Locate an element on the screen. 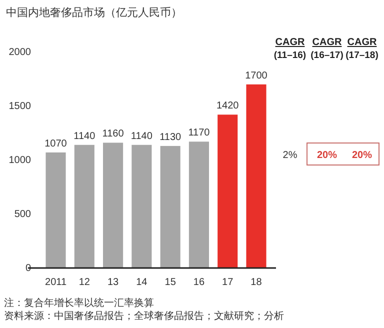 This screenshot has width=384, height=328. data-label: 1130 is located at coordinates (171, 137).